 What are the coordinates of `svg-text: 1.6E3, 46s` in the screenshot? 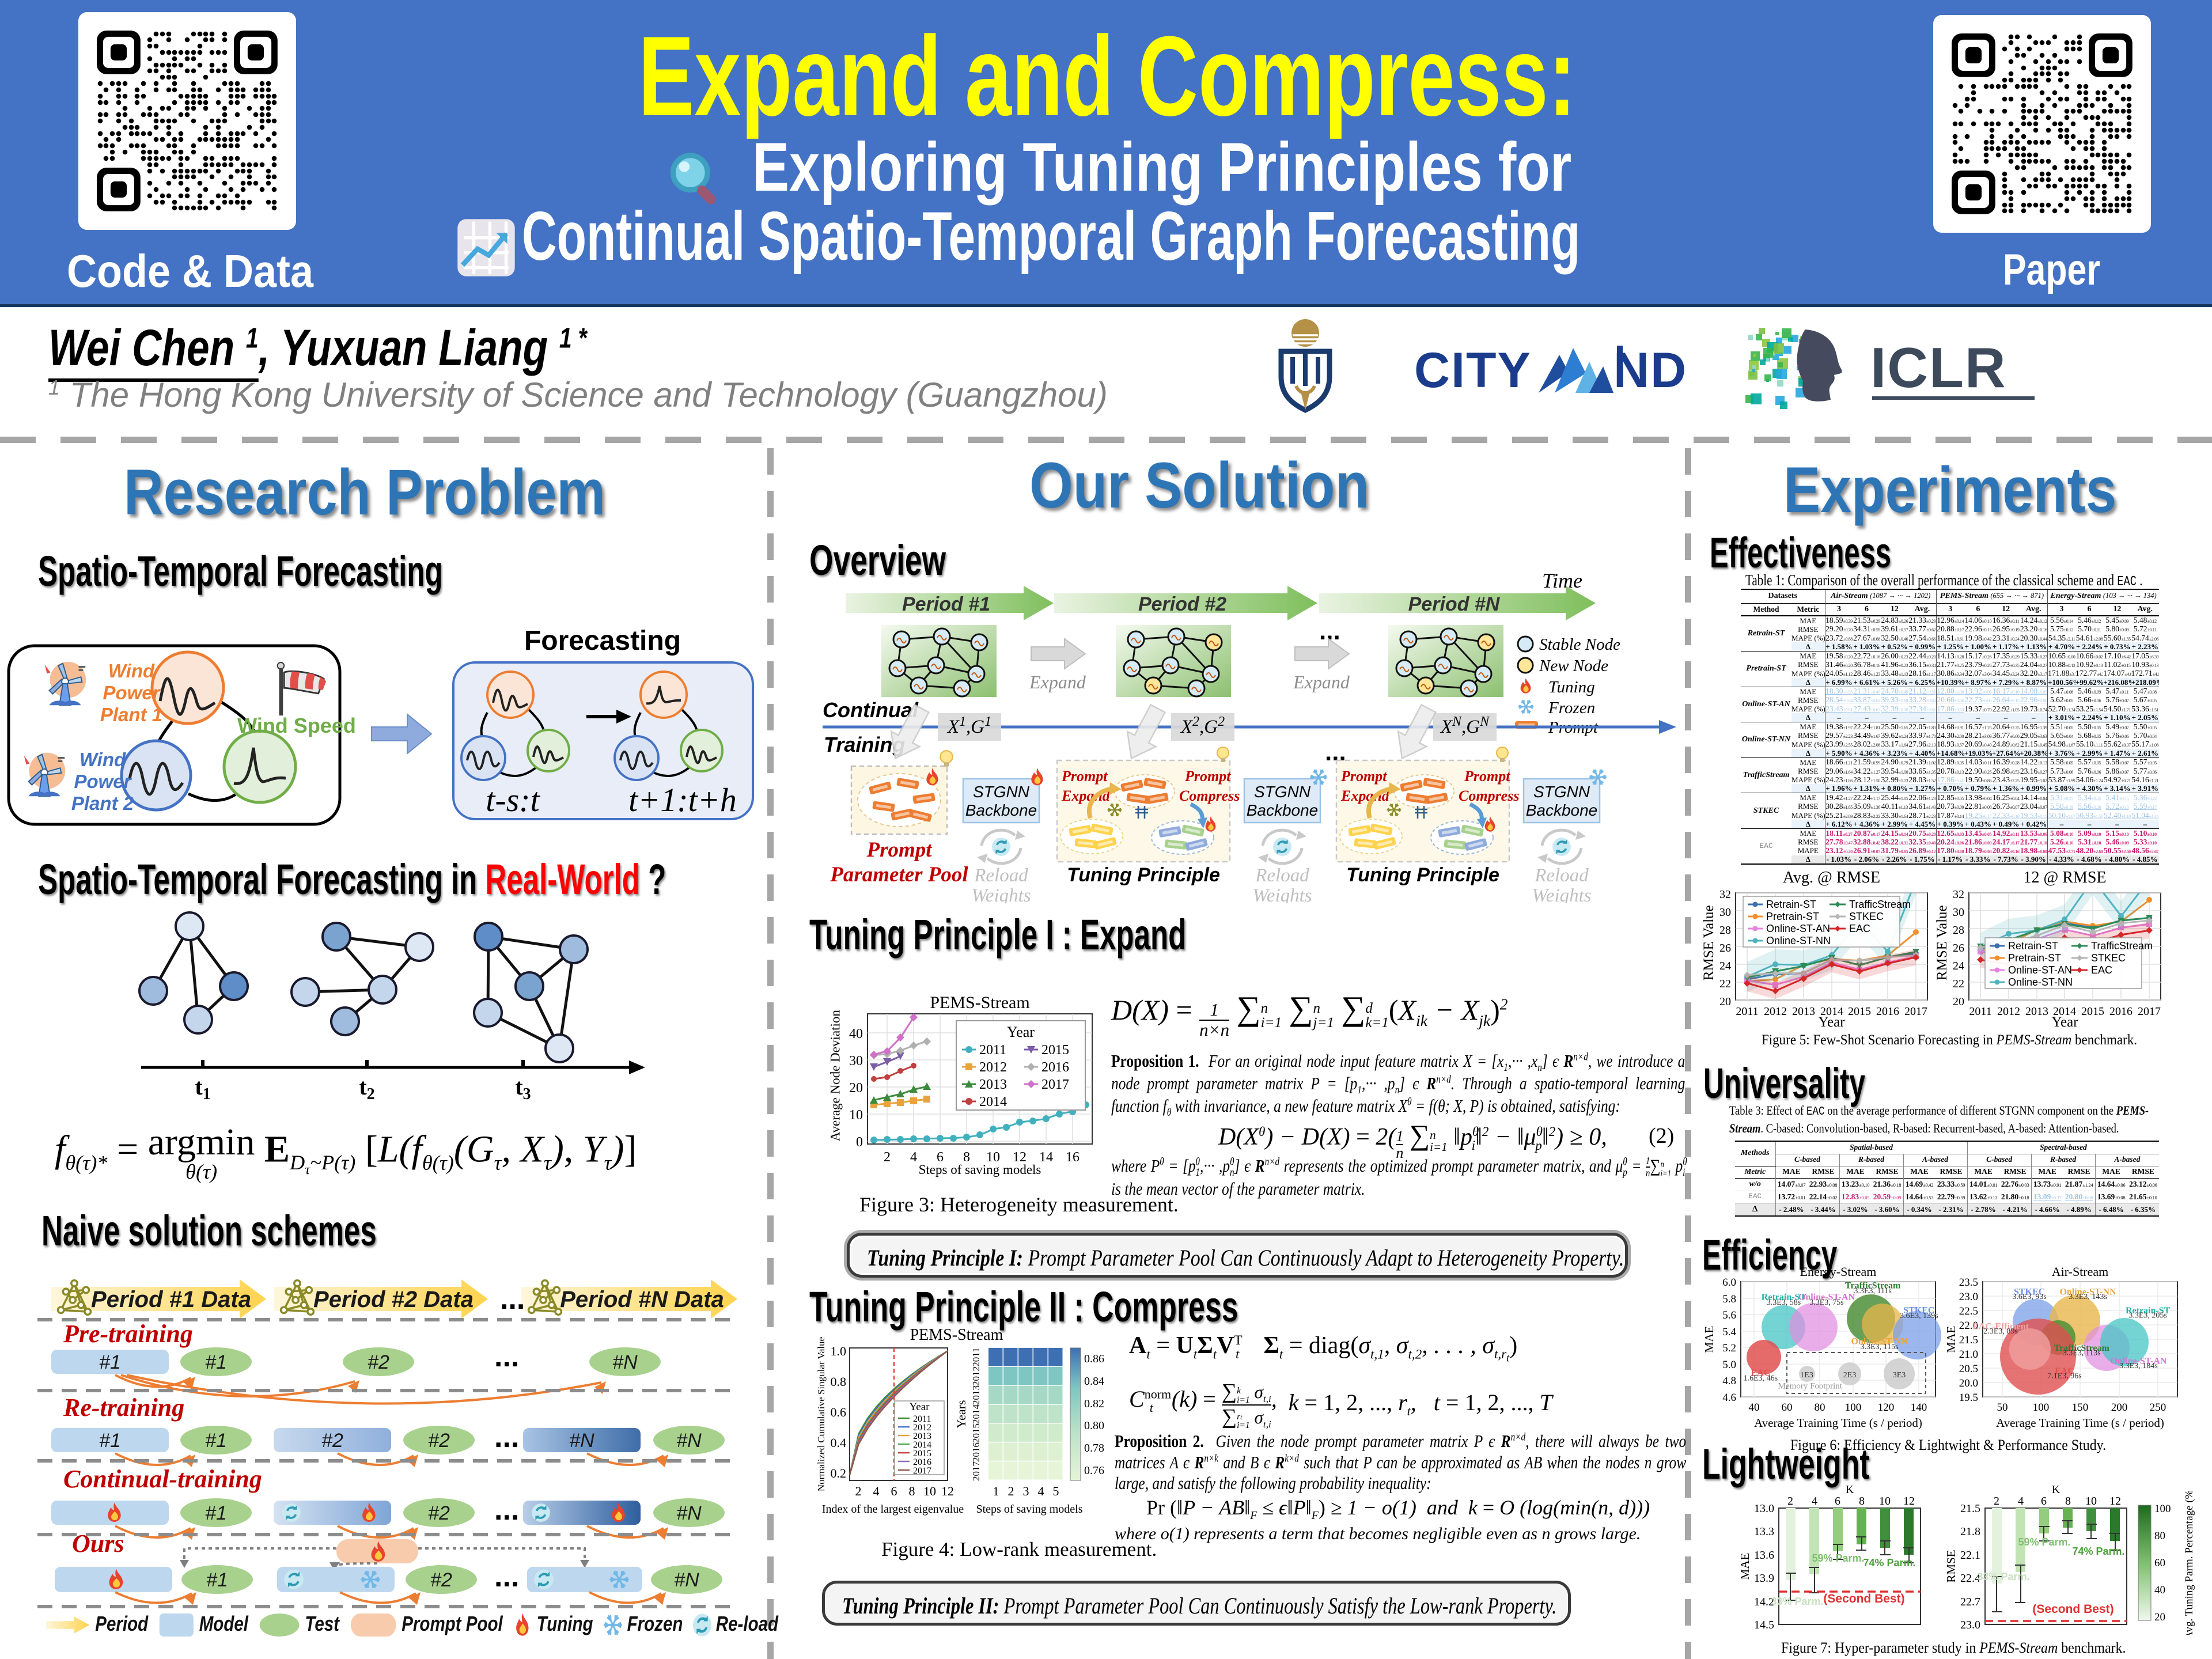 It's located at (1761, 1378).